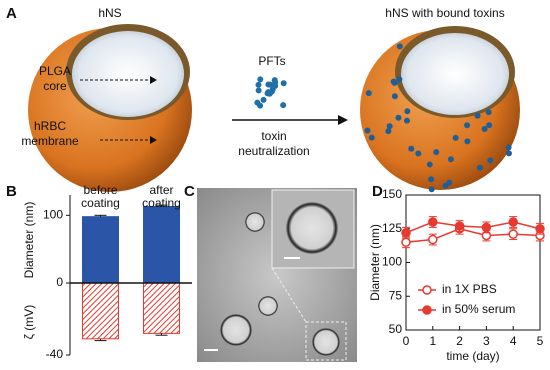 This screenshot has height=370, width=550. I want to click on y-tick-label: 100, so click(392, 262).